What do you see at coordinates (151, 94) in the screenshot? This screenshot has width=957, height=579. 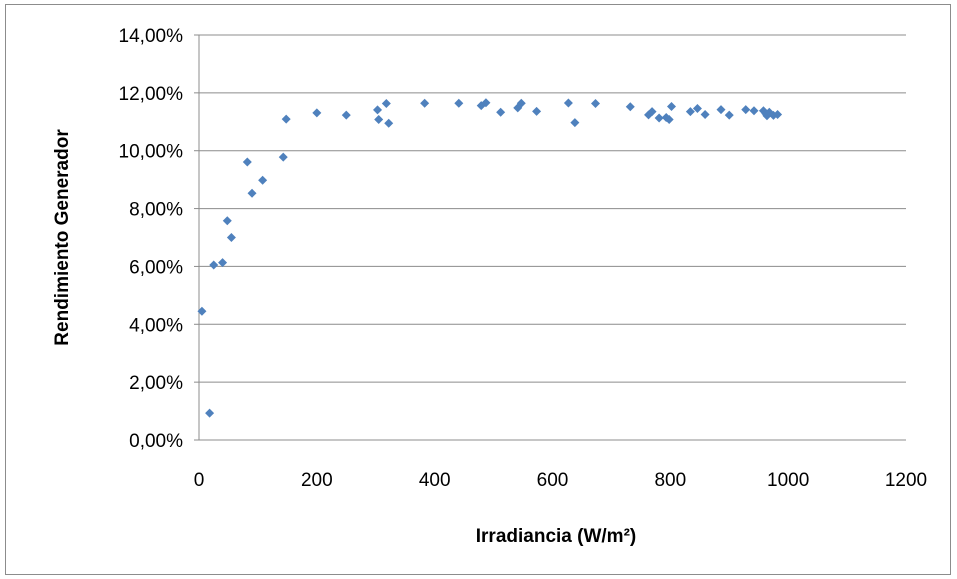 I see `y-tick-label: 12,00%` at bounding box center [151, 94].